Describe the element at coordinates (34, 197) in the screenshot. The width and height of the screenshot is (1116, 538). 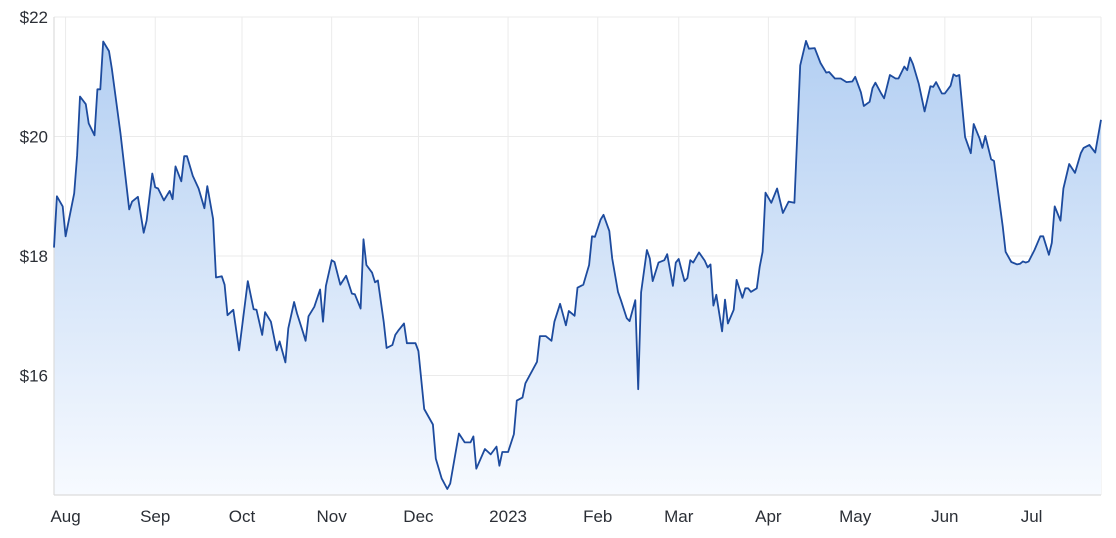
I see `y-axis-tick-labels: $16 $18 $20 $22` at that location.